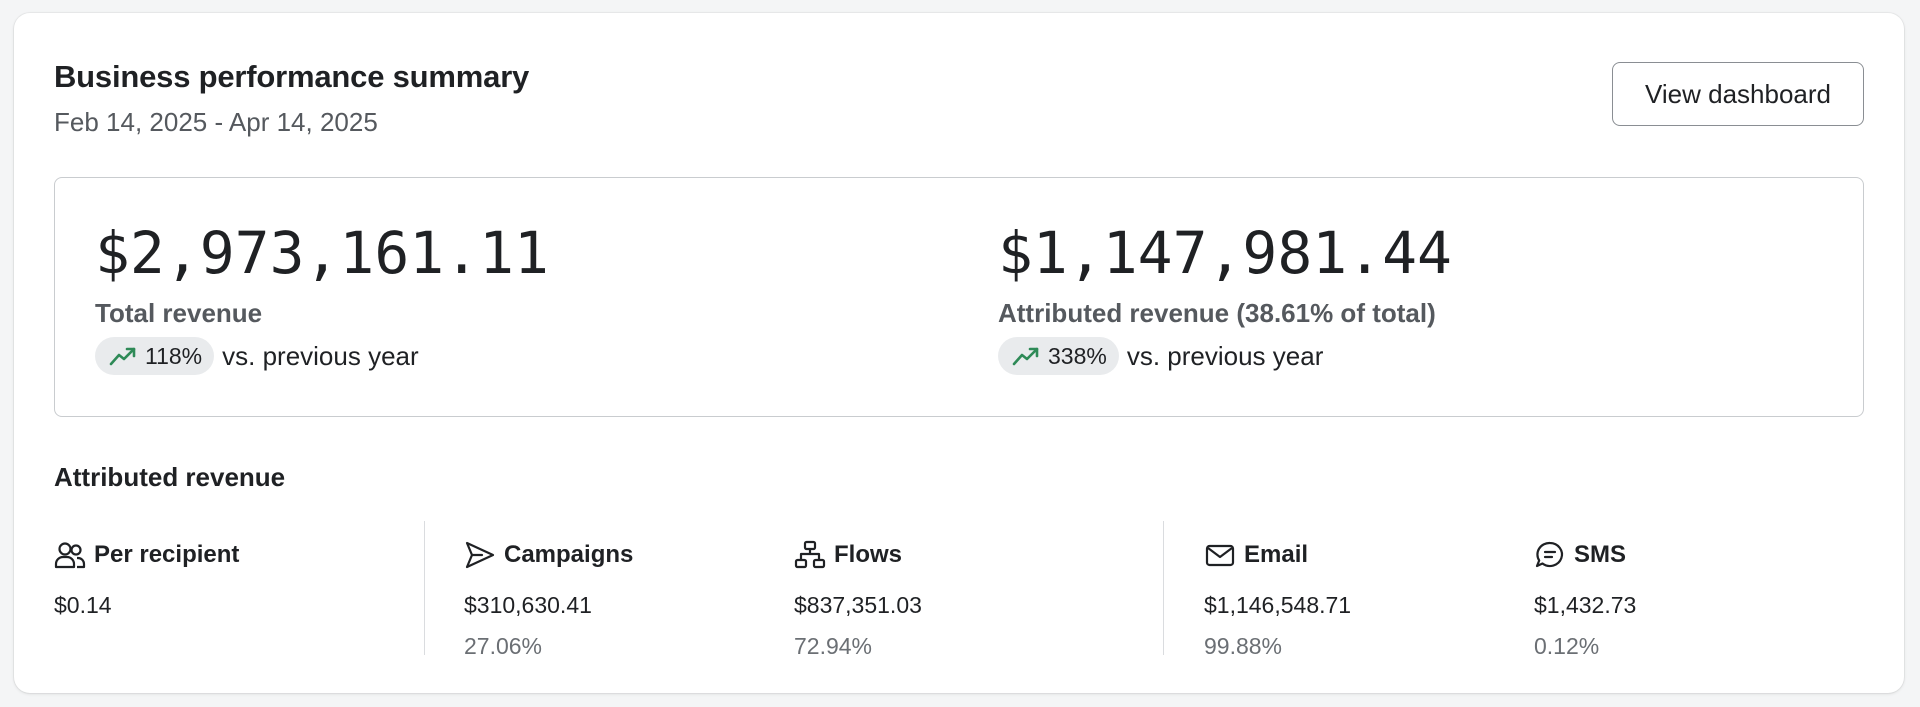 The height and width of the screenshot is (707, 1920). I want to click on column-header: SMS, so click(1585, 555).